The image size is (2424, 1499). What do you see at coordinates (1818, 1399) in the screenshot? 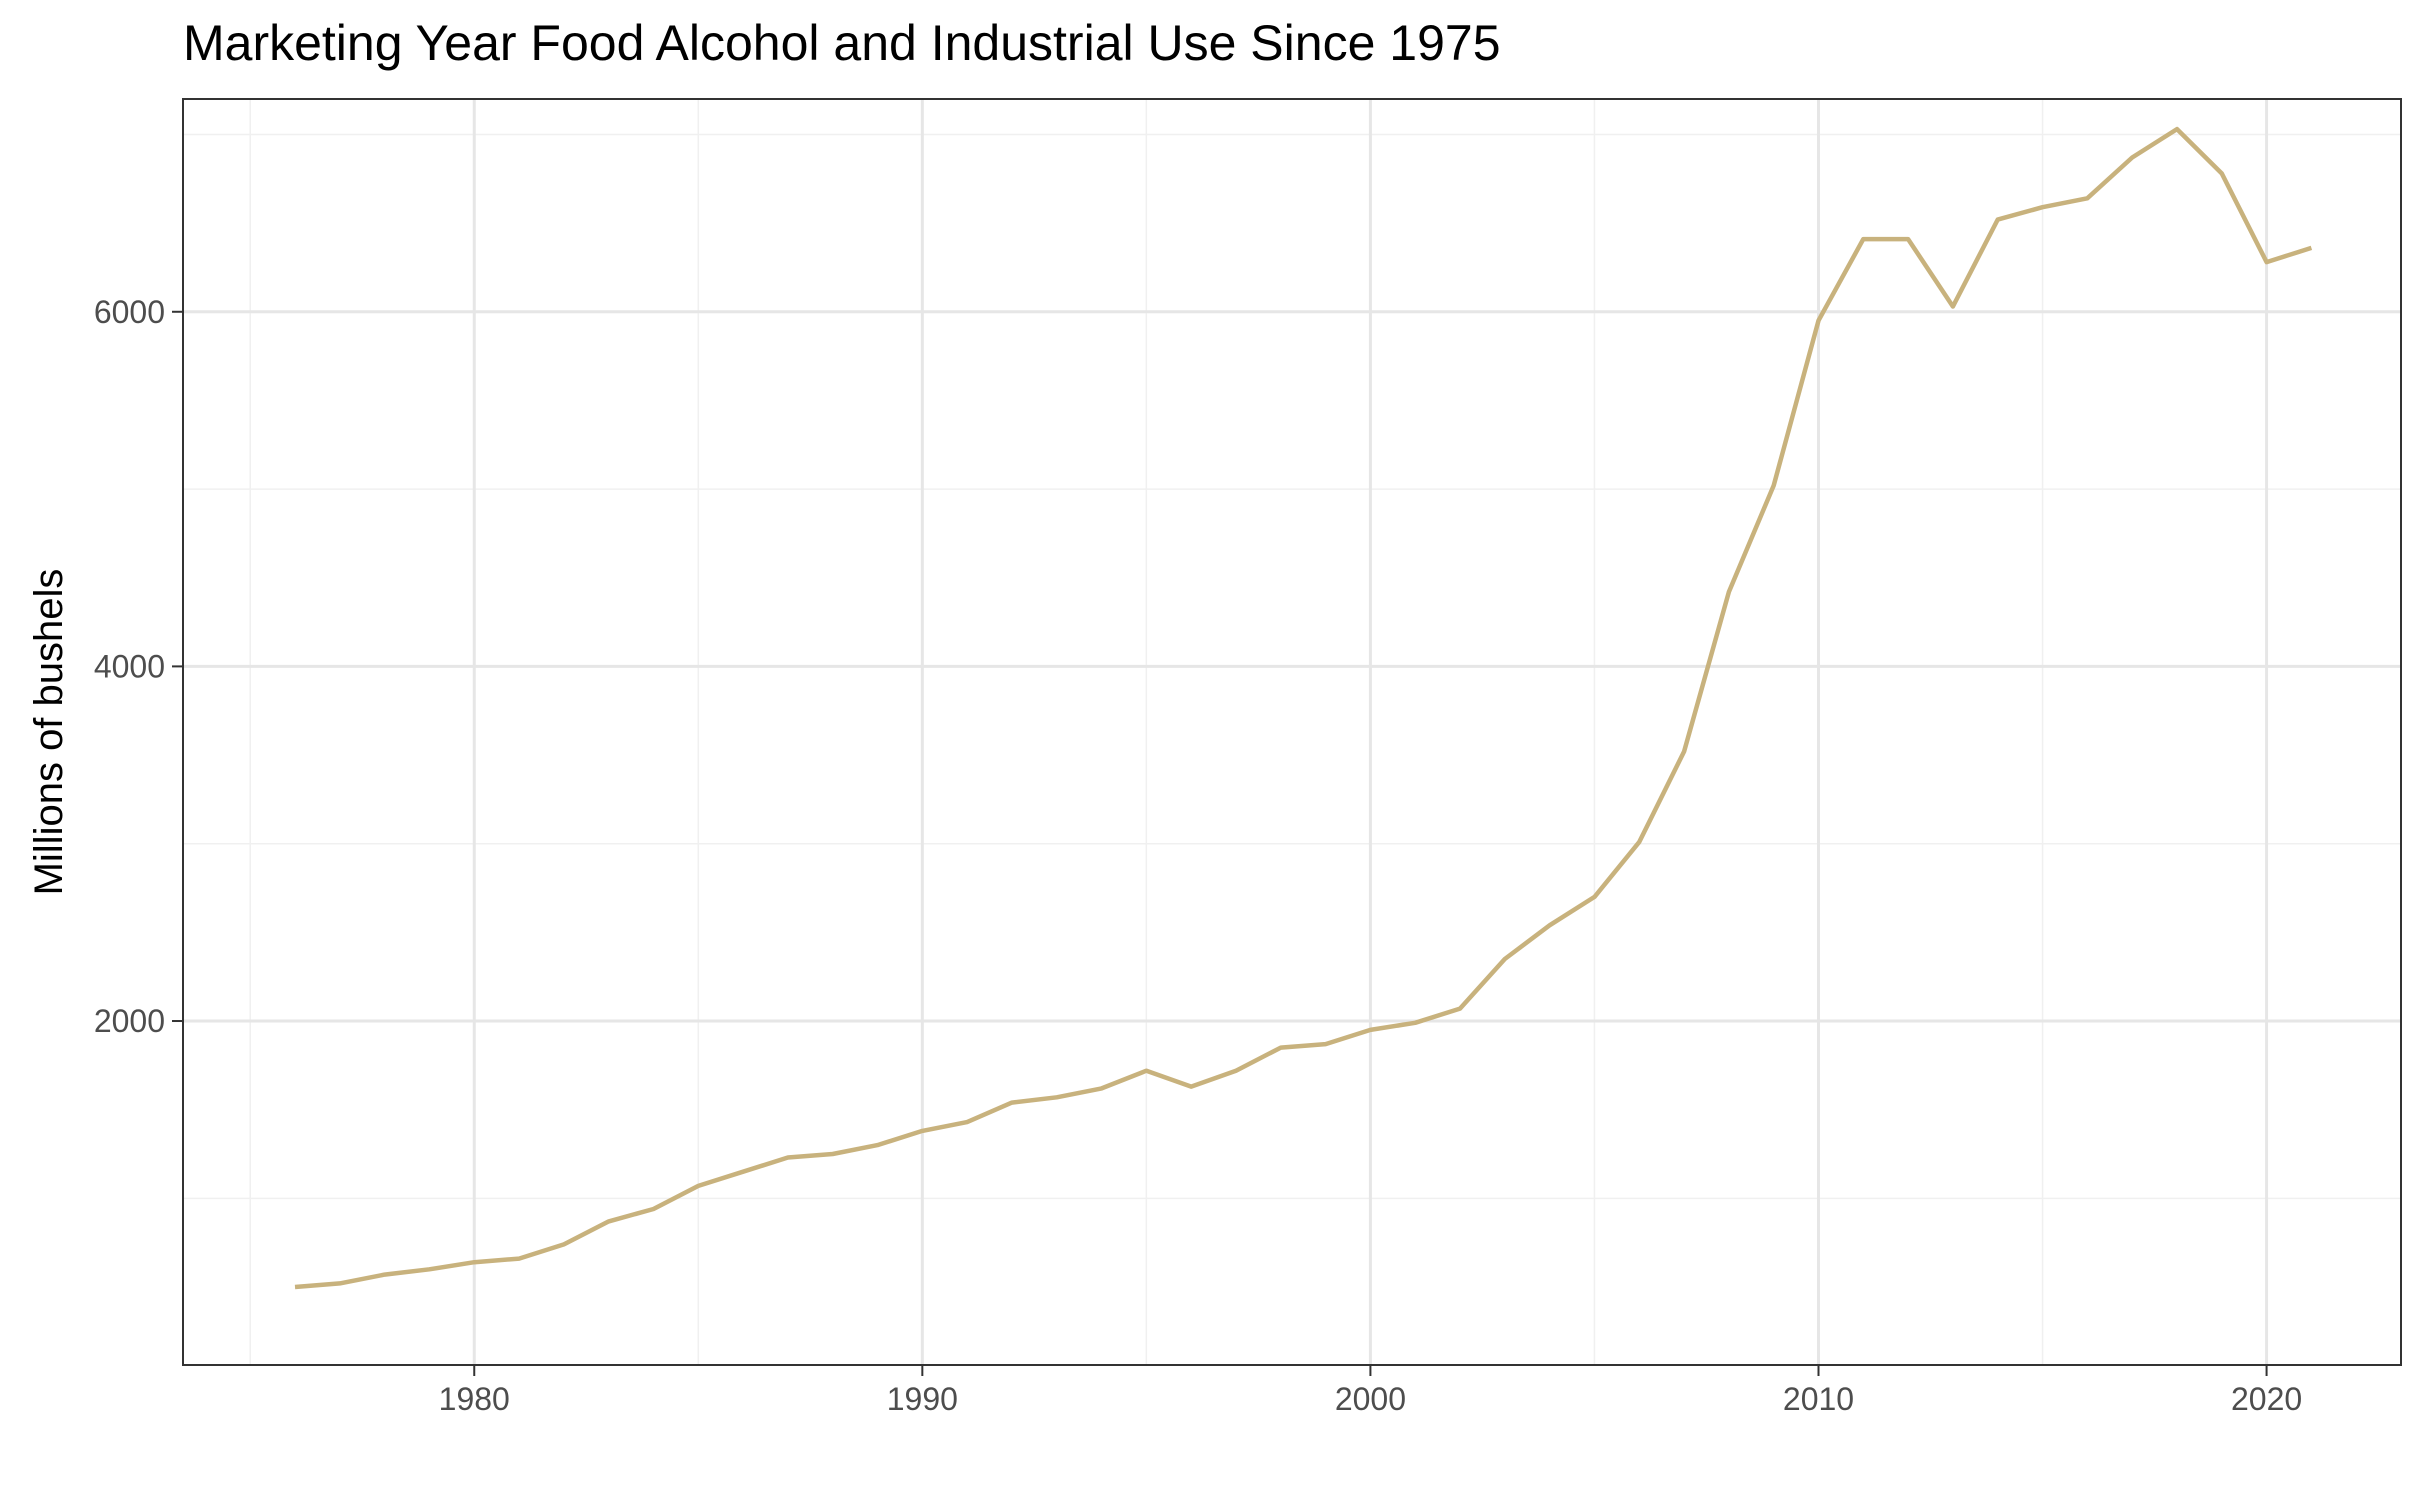
I see `x-tick-label: 2010` at bounding box center [1818, 1399].